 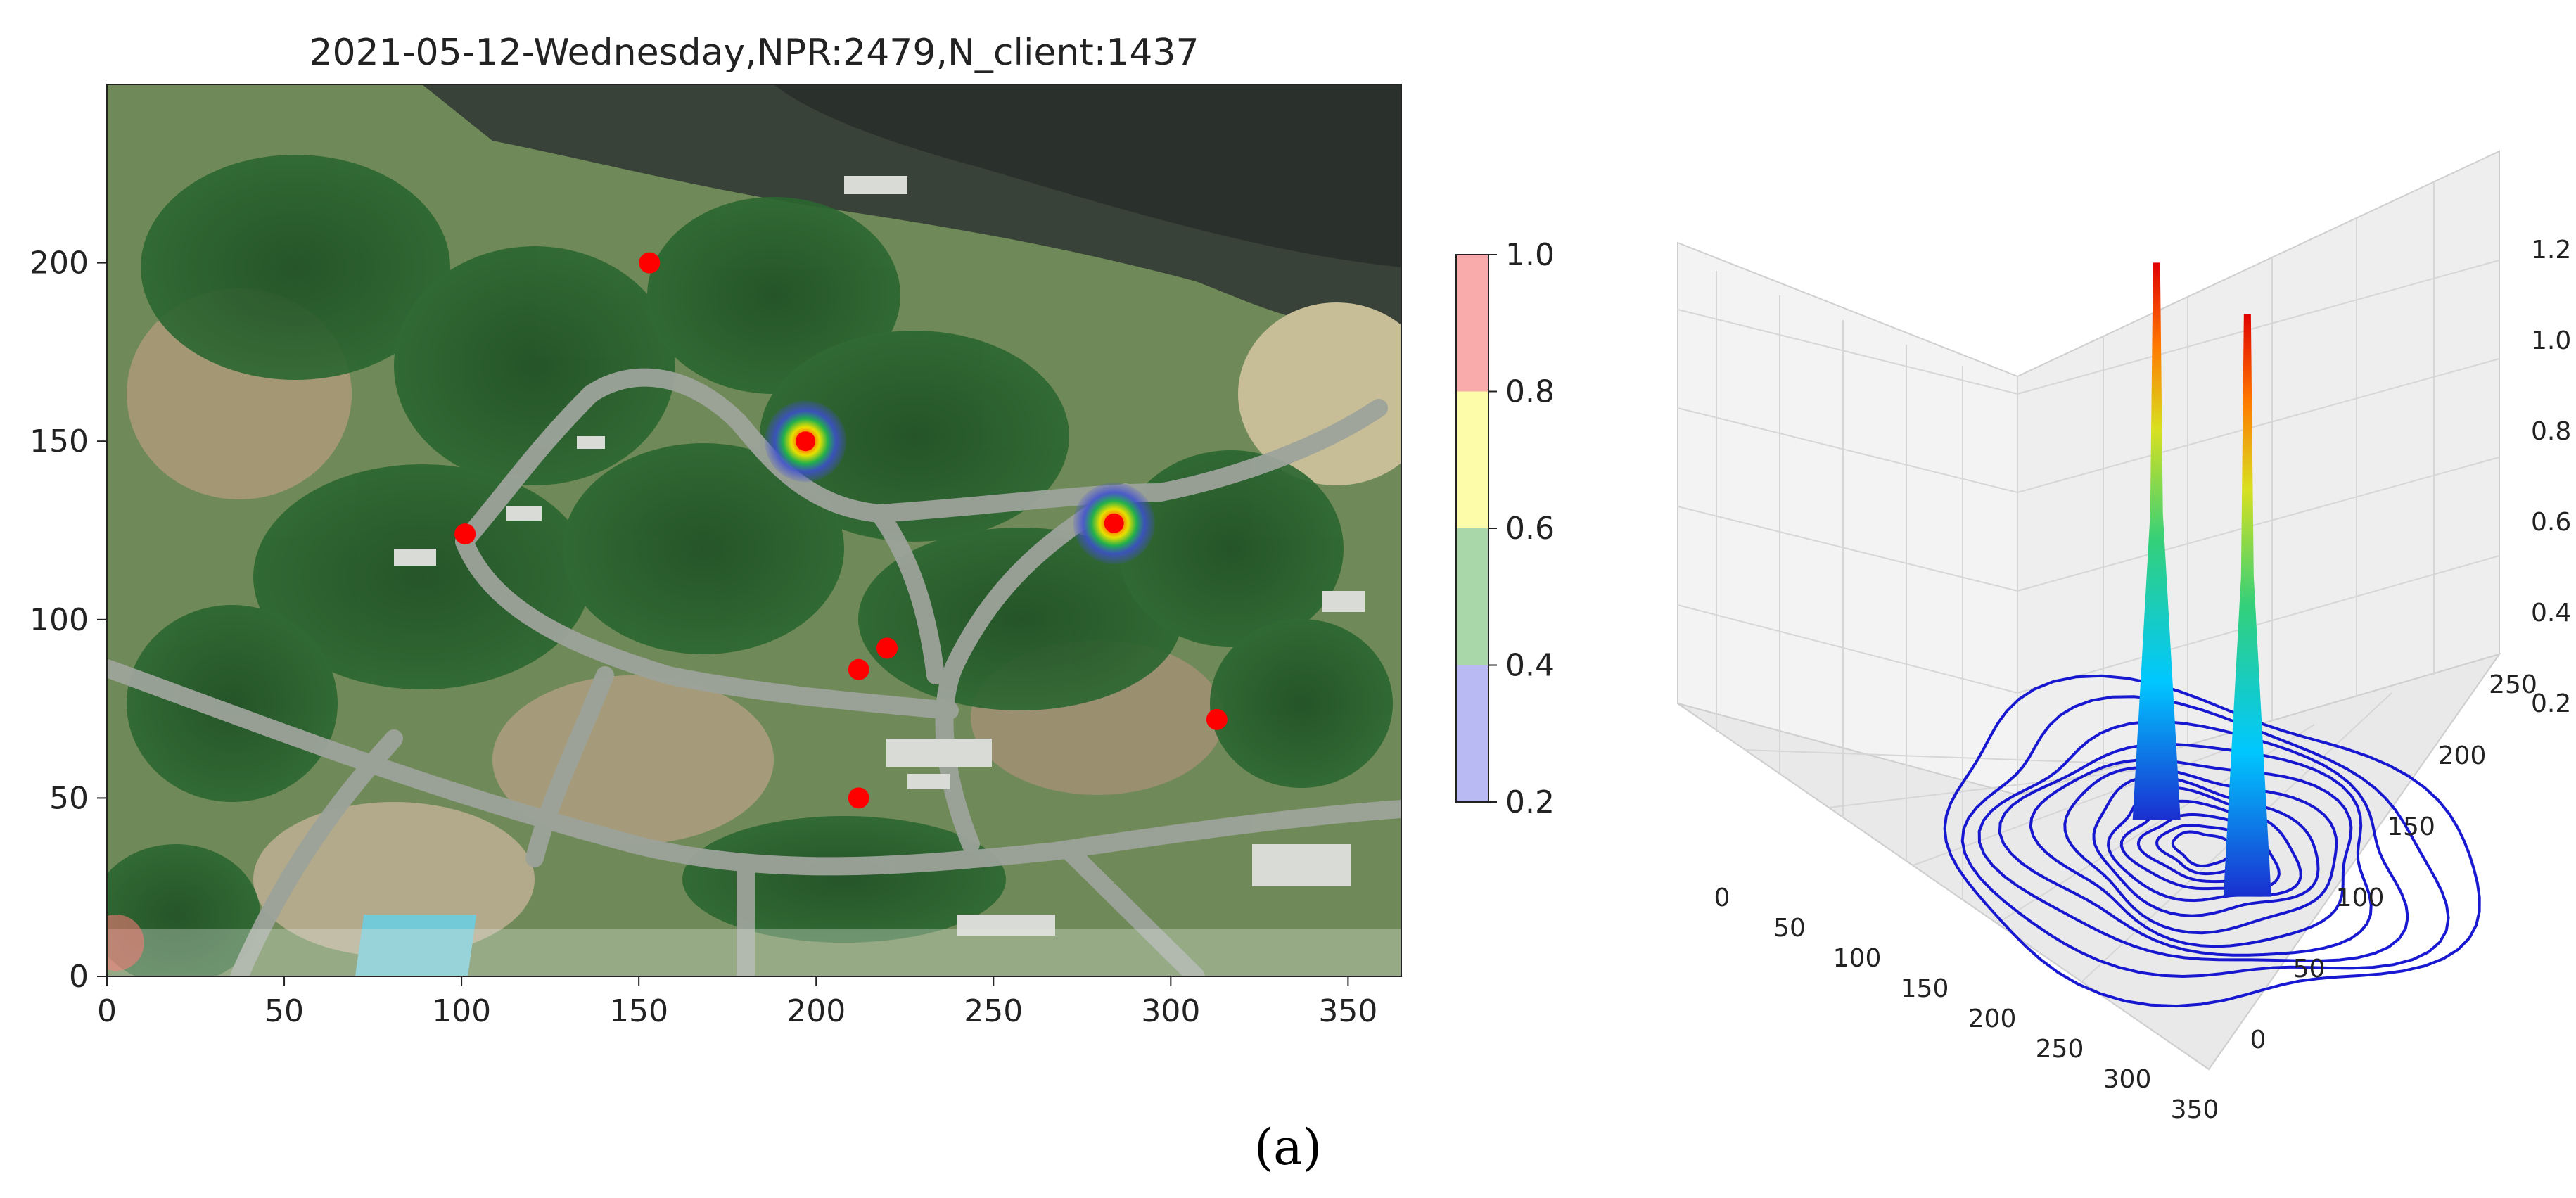 What do you see at coordinates (2551, 522) in the screenshot?
I see `z3d-tick-label: 0.6` at bounding box center [2551, 522].